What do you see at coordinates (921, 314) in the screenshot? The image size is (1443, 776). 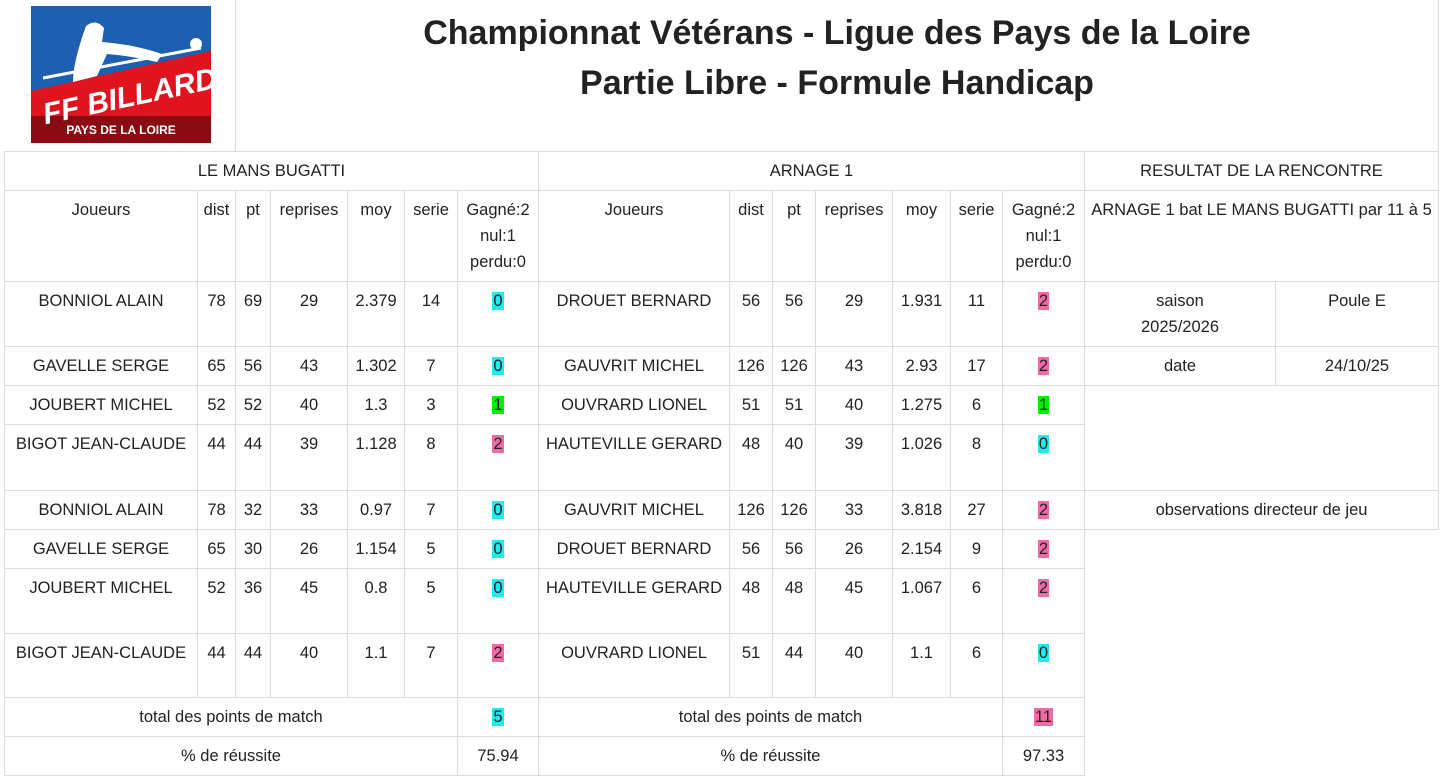 I see `away-moy: 1.931` at bounding box center [921, 314].